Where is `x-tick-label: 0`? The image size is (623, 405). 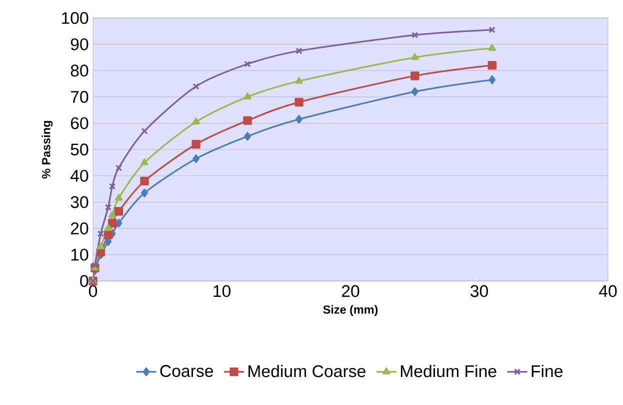 x-tick-label: 0 is located at coordinates (93, 291).